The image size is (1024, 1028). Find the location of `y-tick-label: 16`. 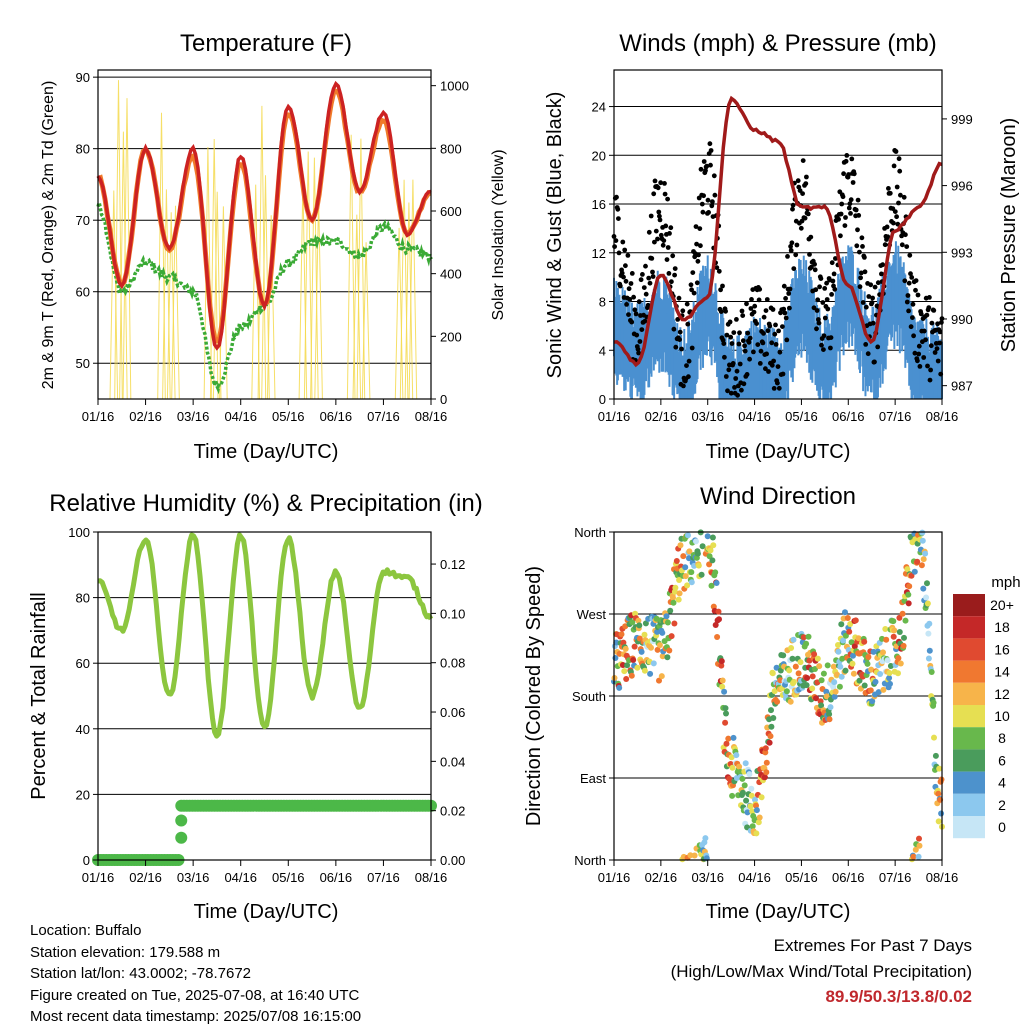

y-tick-label: 16 is located at coordinates (599, 204).